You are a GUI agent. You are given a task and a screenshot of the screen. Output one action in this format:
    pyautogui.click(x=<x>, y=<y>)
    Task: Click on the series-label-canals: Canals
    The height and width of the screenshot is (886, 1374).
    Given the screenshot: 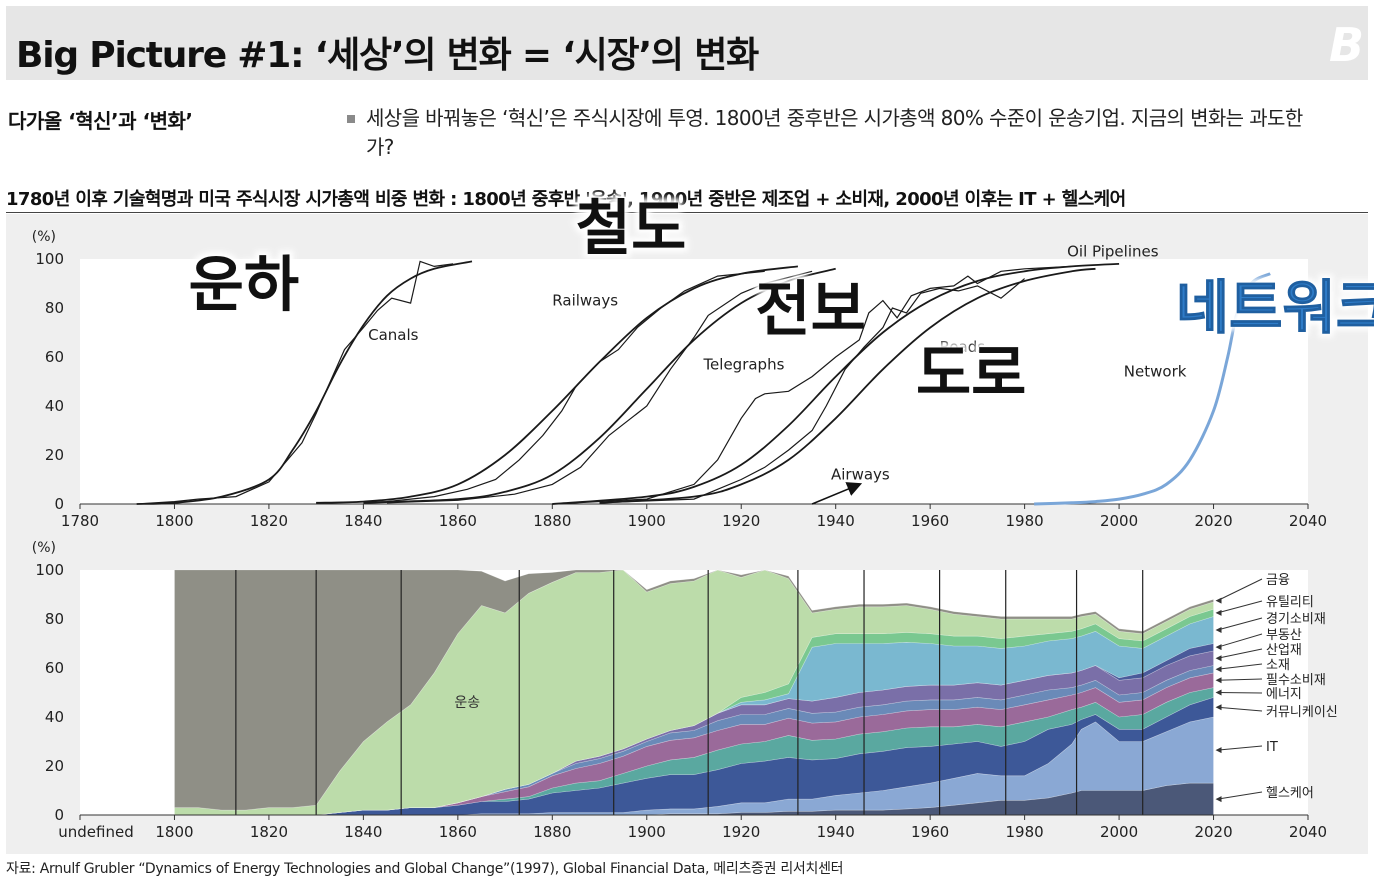 What is the action you would take?
    pyautogui.click(x=393, y=335)
    